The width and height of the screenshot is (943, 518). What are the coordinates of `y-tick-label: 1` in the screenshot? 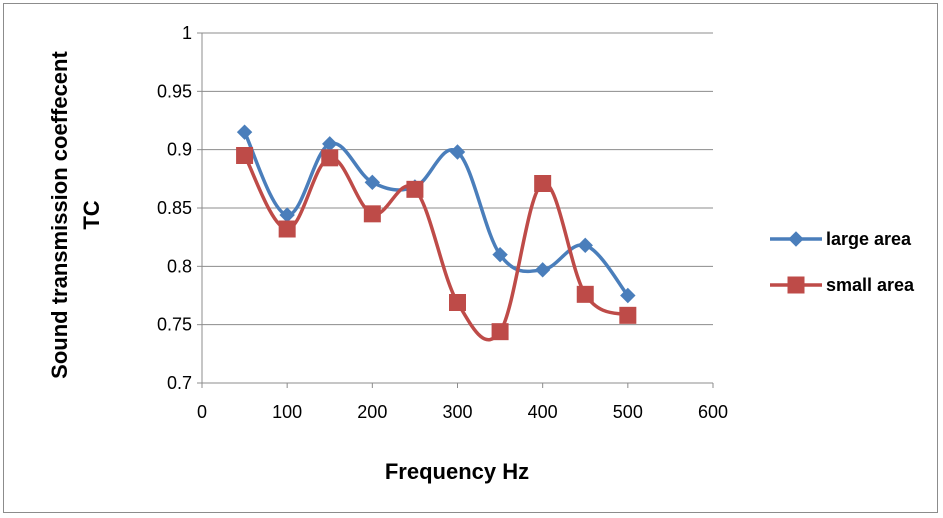 It's located at (187, 33).